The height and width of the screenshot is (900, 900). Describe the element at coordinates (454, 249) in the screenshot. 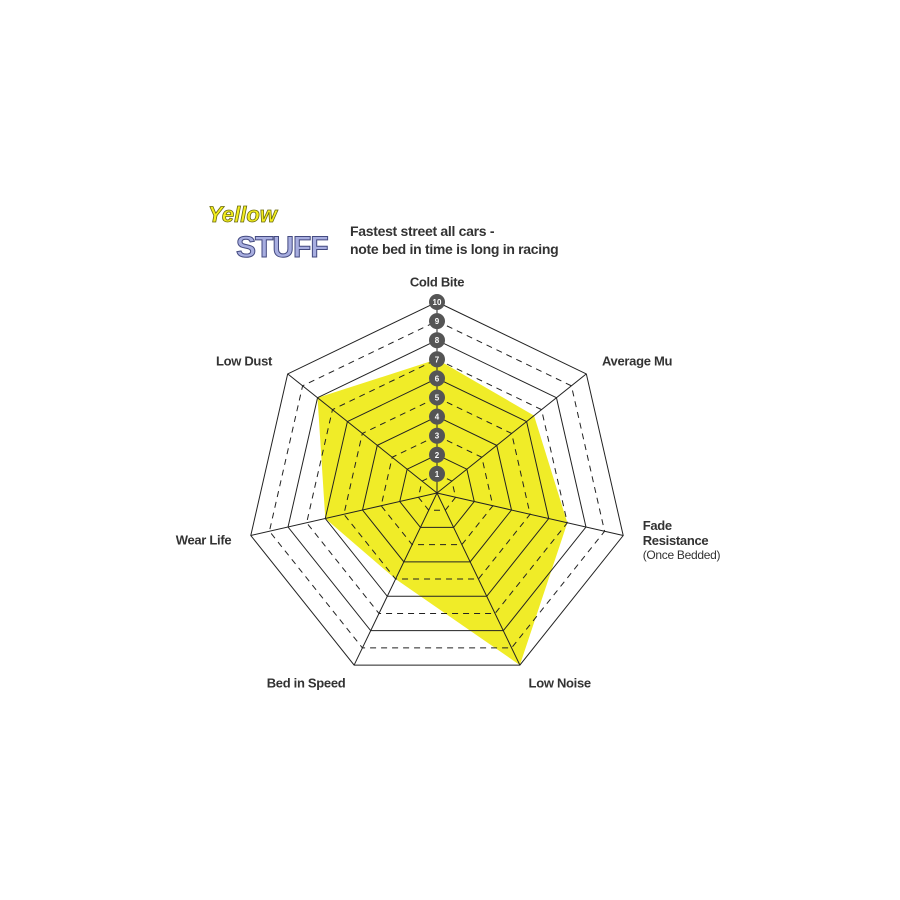

I see `chart-subtitle: note bed in time is long in racing` at that location.